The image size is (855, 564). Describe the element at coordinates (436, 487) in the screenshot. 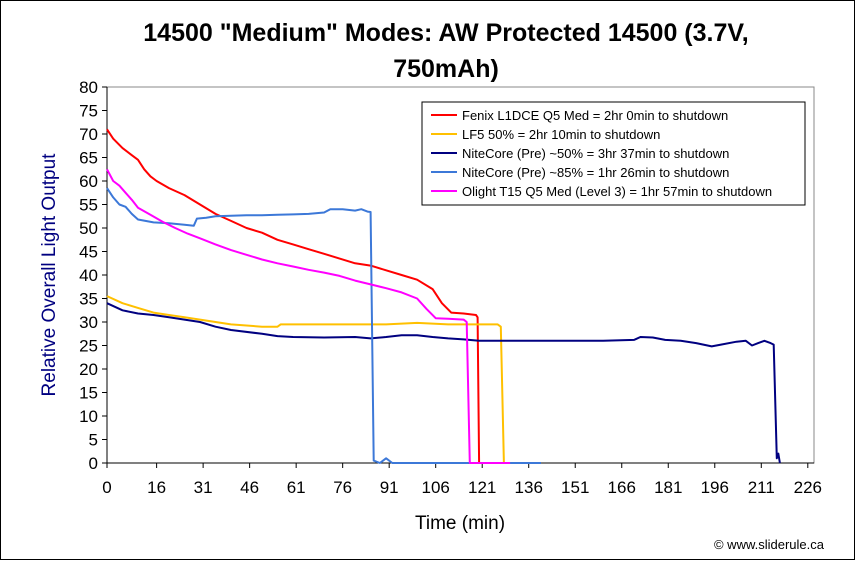

I see `x-tick-label: 106` at that location.